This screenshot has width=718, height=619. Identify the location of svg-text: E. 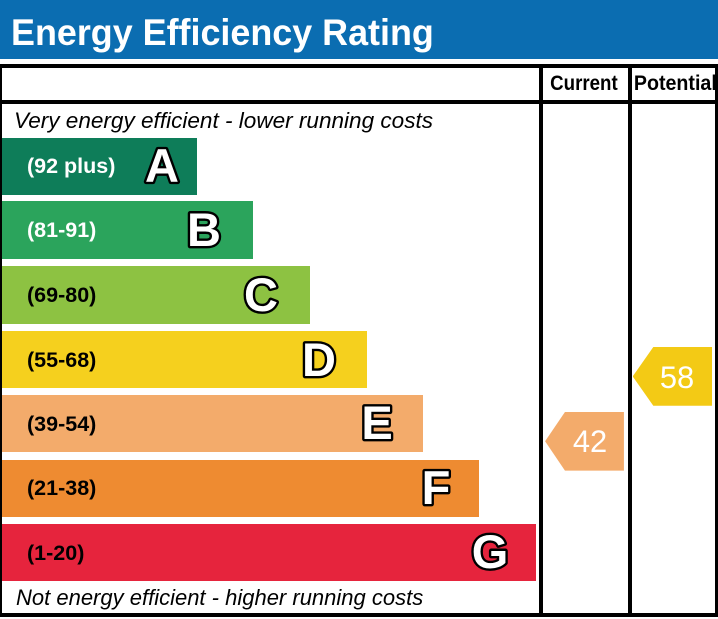
(377, 422).